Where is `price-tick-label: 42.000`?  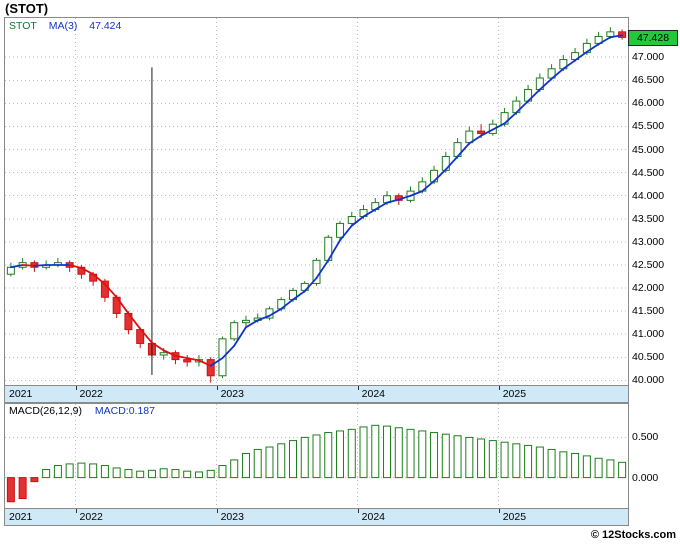
price-tick-label: 42.000 is located at coordinates (648, 288).